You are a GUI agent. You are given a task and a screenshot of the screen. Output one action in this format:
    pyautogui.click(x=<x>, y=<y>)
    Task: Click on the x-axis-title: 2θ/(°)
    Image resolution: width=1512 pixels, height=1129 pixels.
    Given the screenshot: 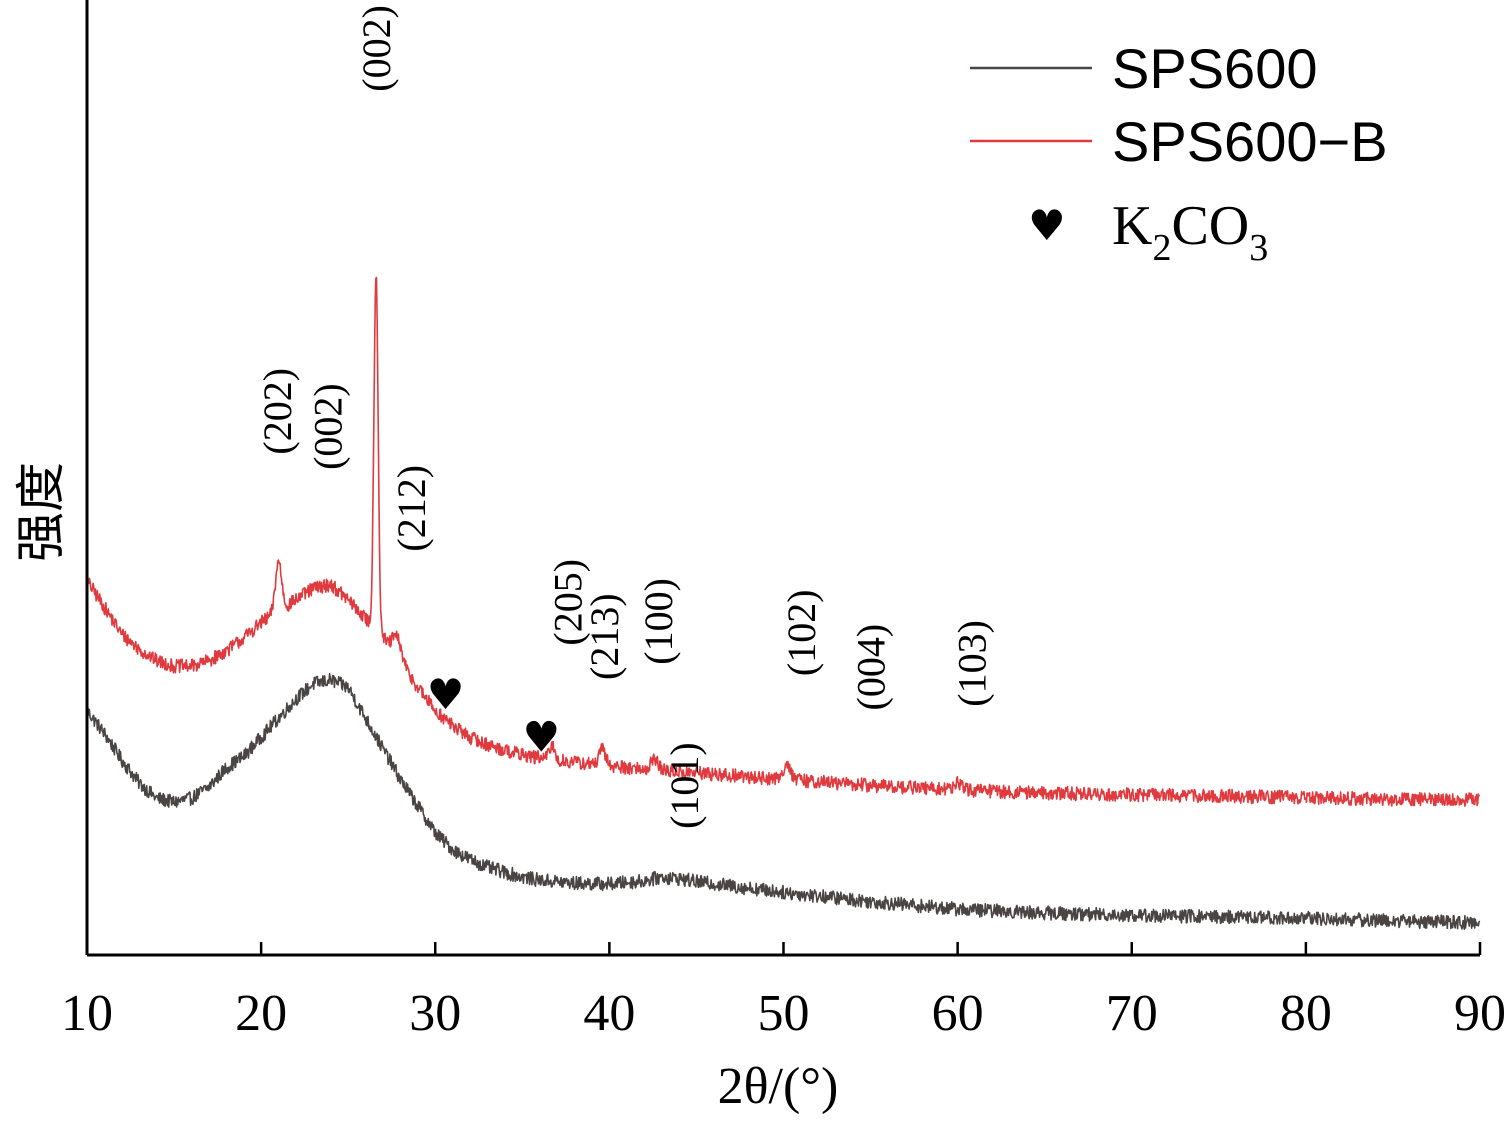 What is the action you would take?
    pyautogui.click(x=778, y=1086)
    